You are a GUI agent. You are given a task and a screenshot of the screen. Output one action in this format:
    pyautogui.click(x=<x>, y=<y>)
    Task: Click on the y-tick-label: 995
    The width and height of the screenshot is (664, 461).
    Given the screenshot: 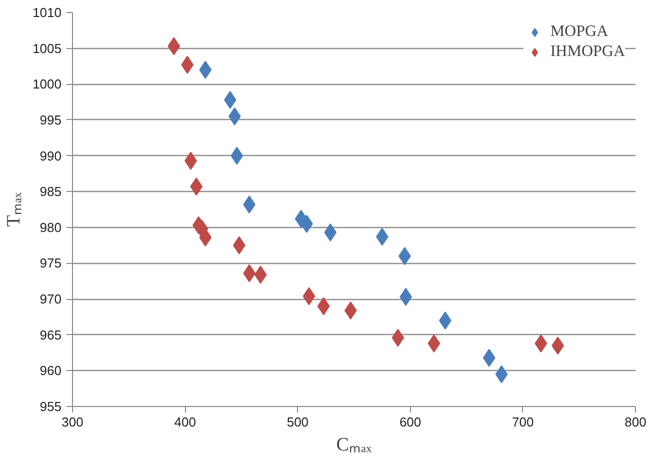 What is the action you would take?
    pyautogui.click(x=51, y=120)
    